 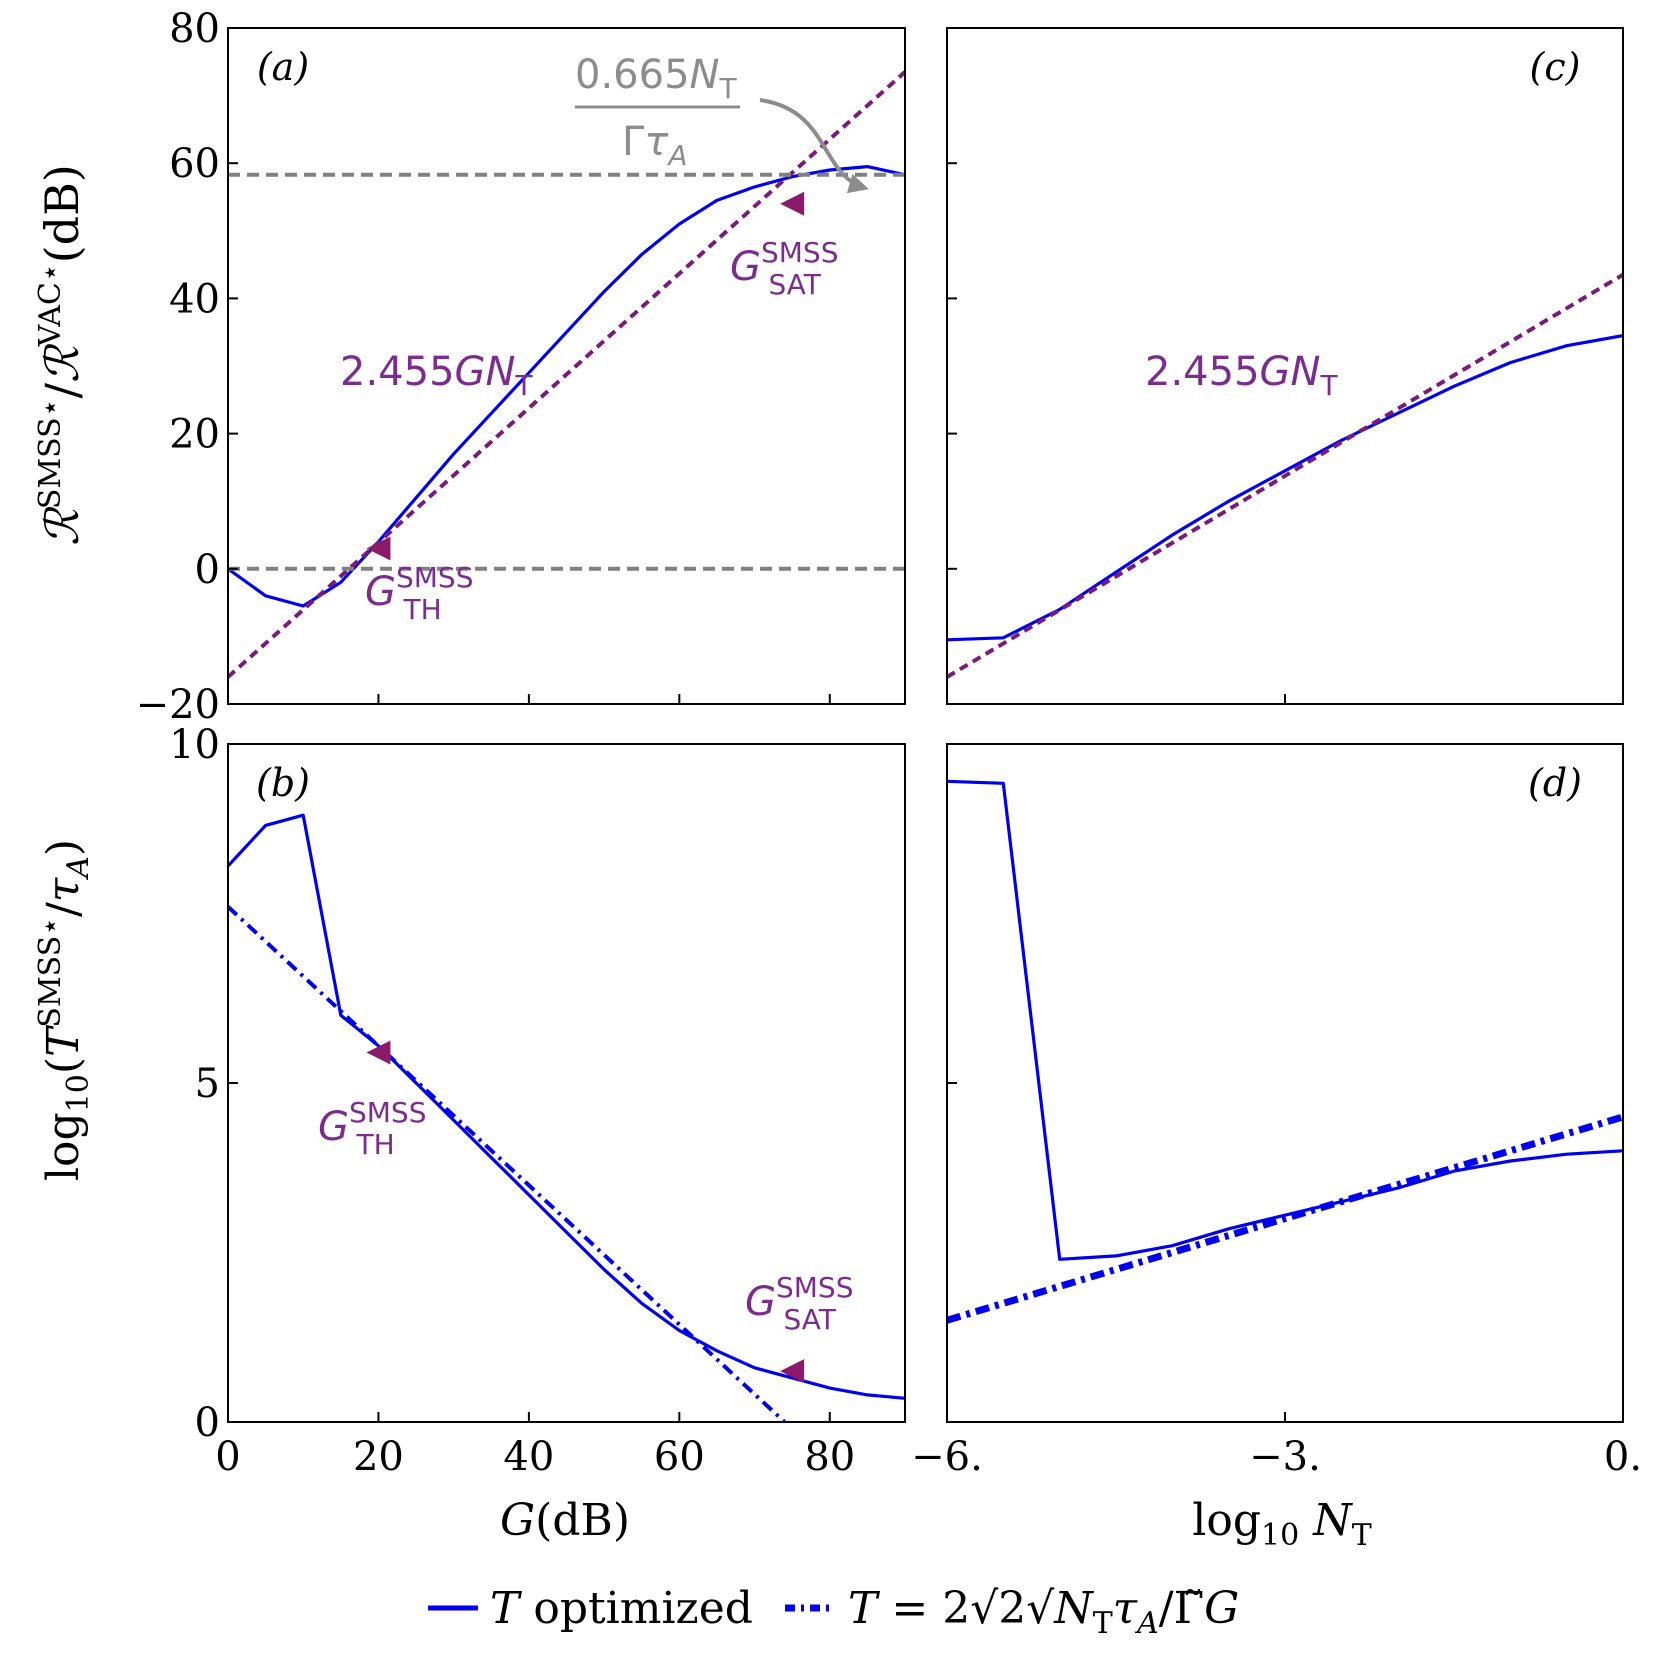 What do you see at coordinates (194, 745) in the screenshot?
I see `ytick-label-b-2: 10` at bounding box center [194, 745].